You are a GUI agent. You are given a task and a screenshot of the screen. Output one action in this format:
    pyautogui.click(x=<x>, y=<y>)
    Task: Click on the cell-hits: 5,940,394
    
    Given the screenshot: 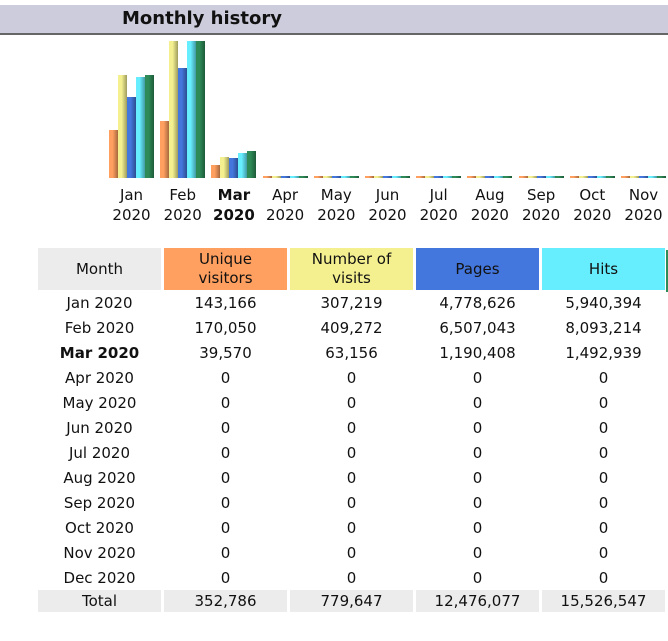 What is the action you would take?
    pyautogui.click(x=603, y=302)
    